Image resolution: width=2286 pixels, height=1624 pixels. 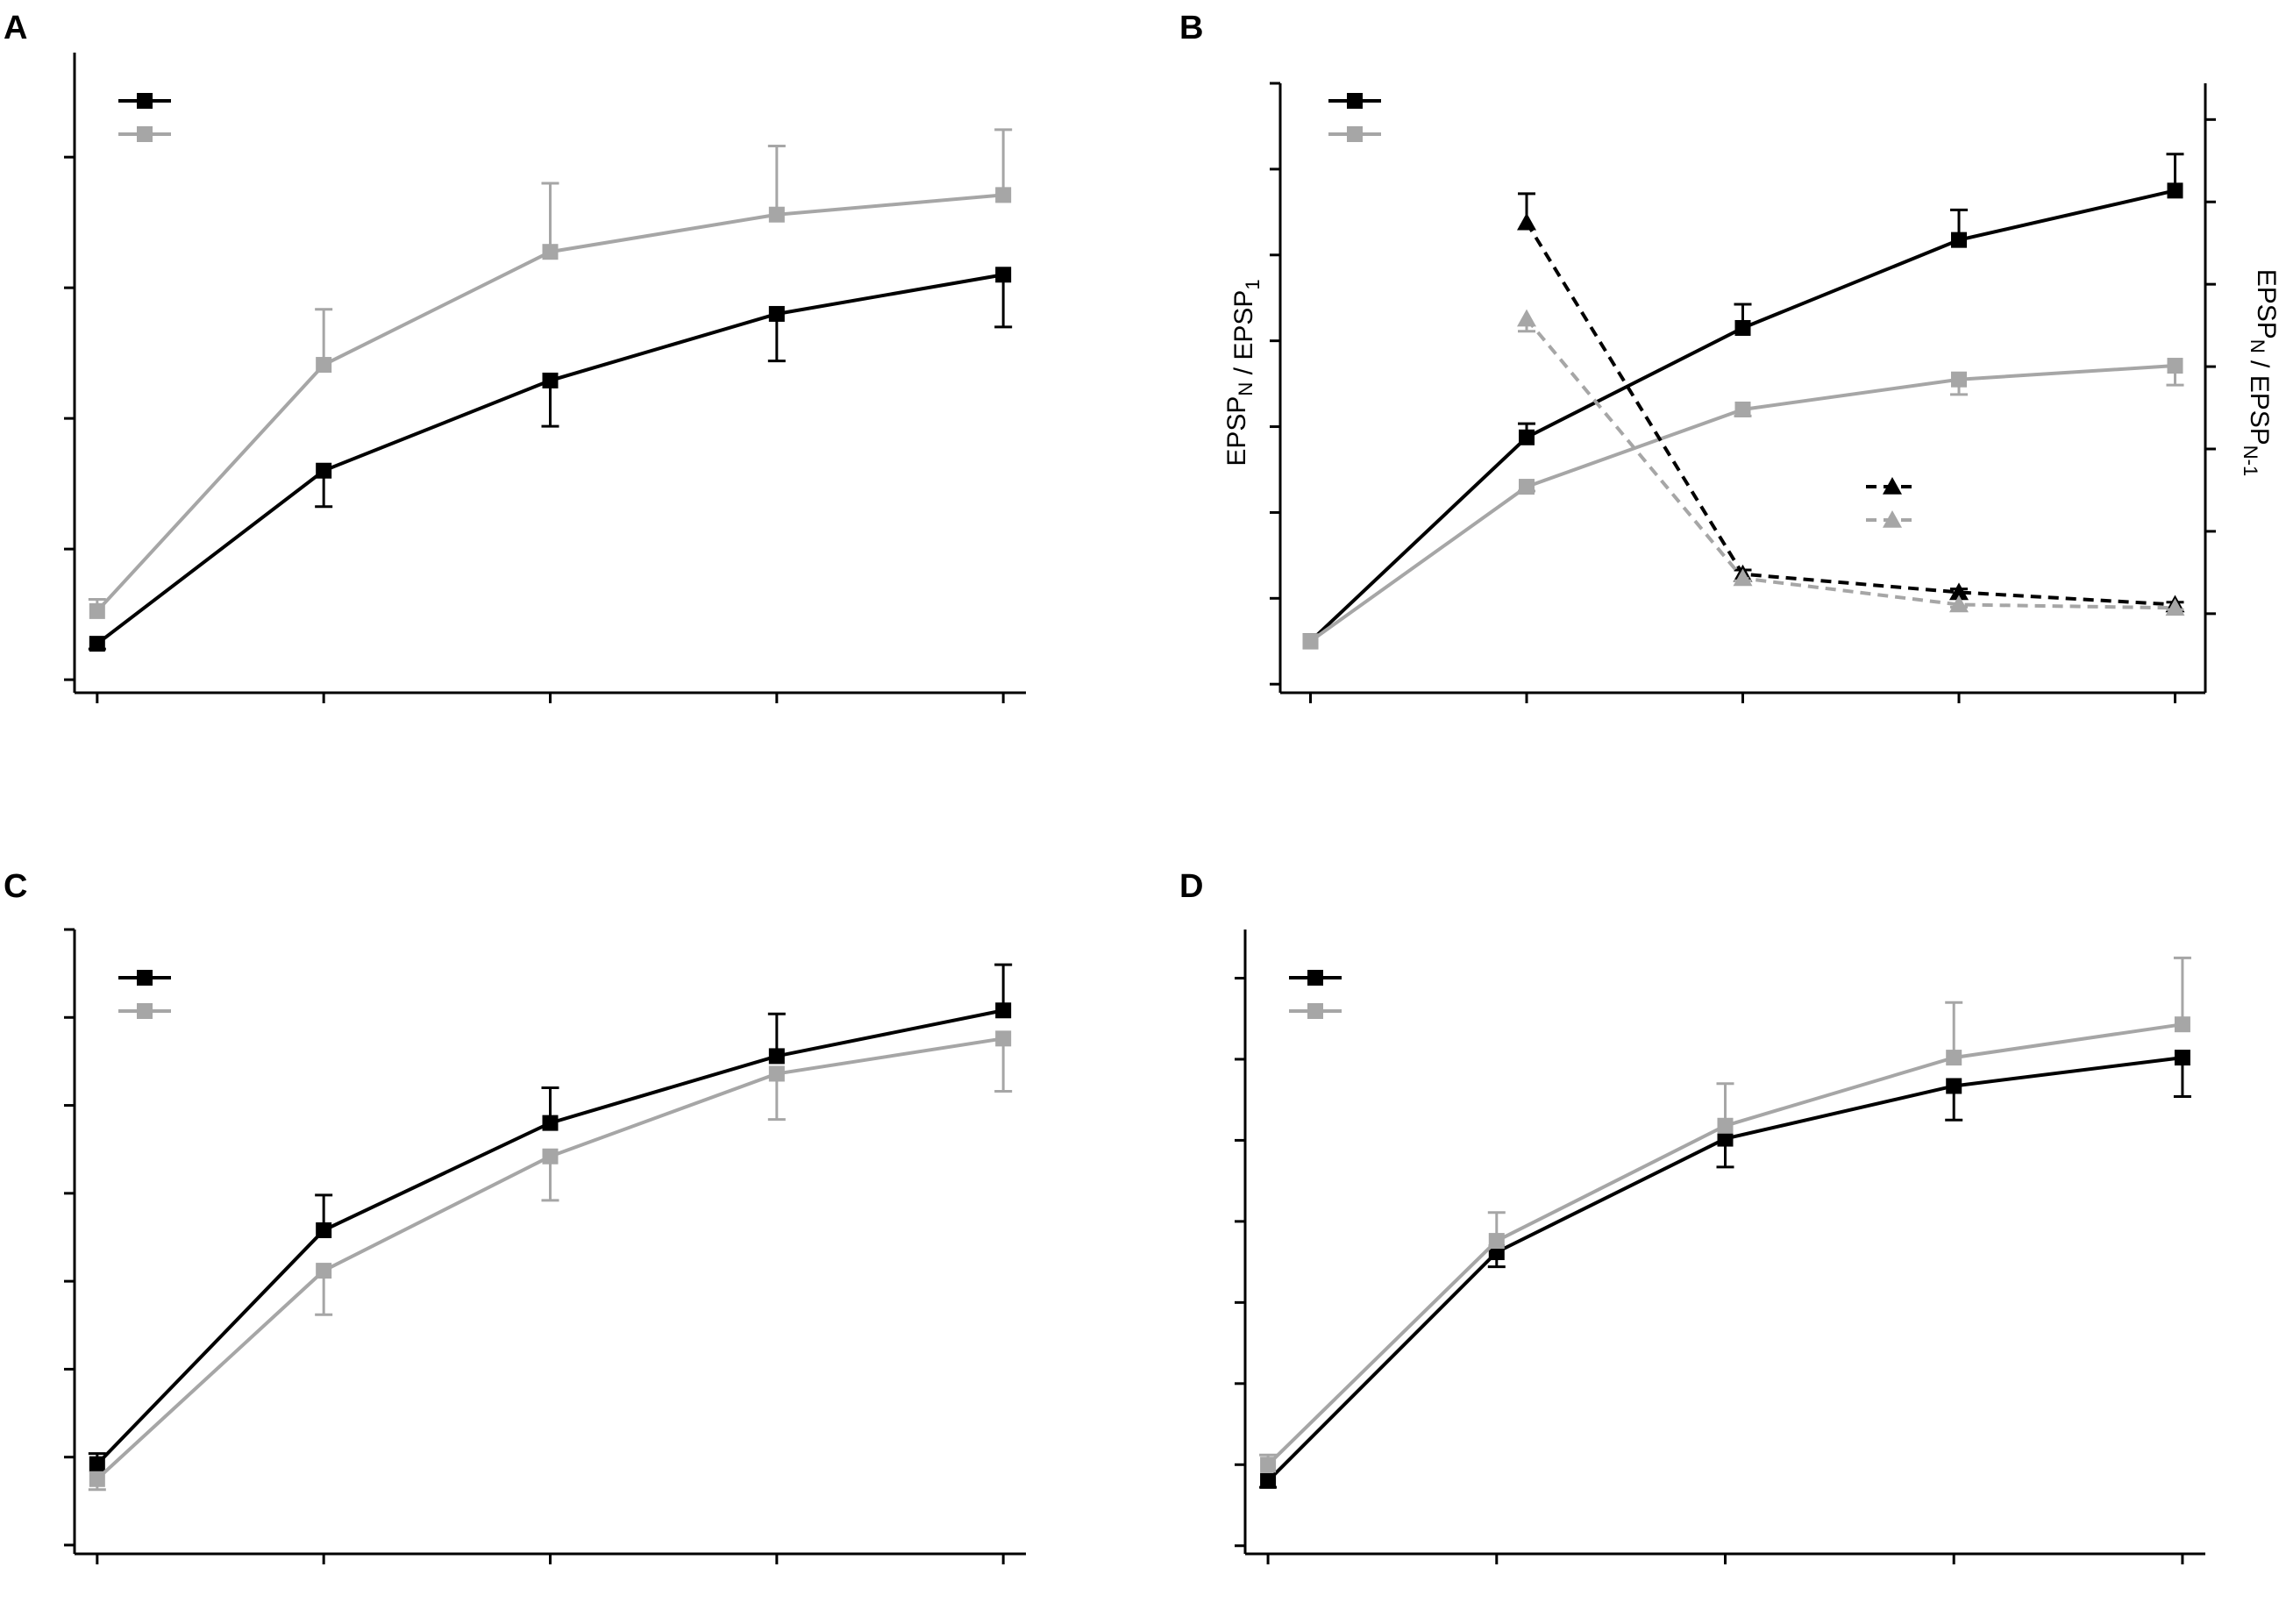 I want to click on y-axis-right-label: EPSPN / EPSPN-1, so click(x=2260, y=373).